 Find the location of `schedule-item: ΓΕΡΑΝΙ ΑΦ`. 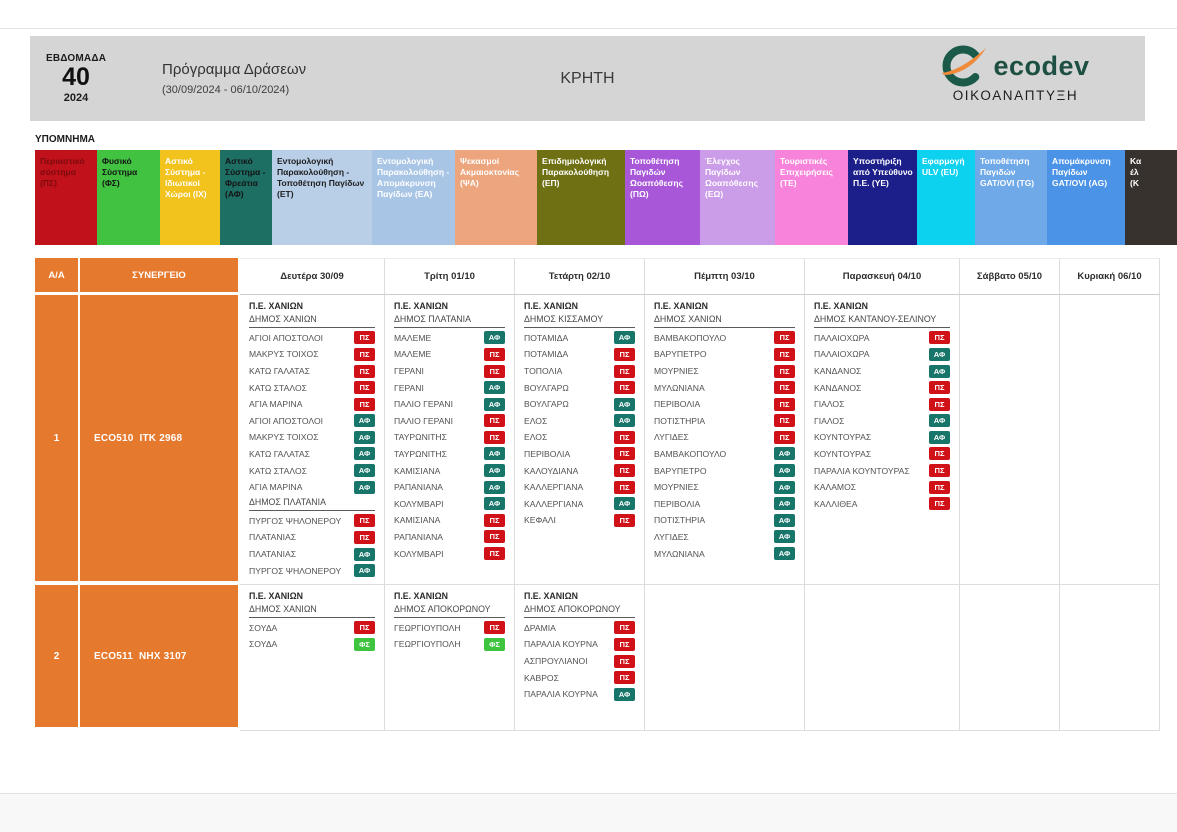

schedule-item: ΓΕΡΑΝΙ ΑΦ is located at coordinates (449, 387).